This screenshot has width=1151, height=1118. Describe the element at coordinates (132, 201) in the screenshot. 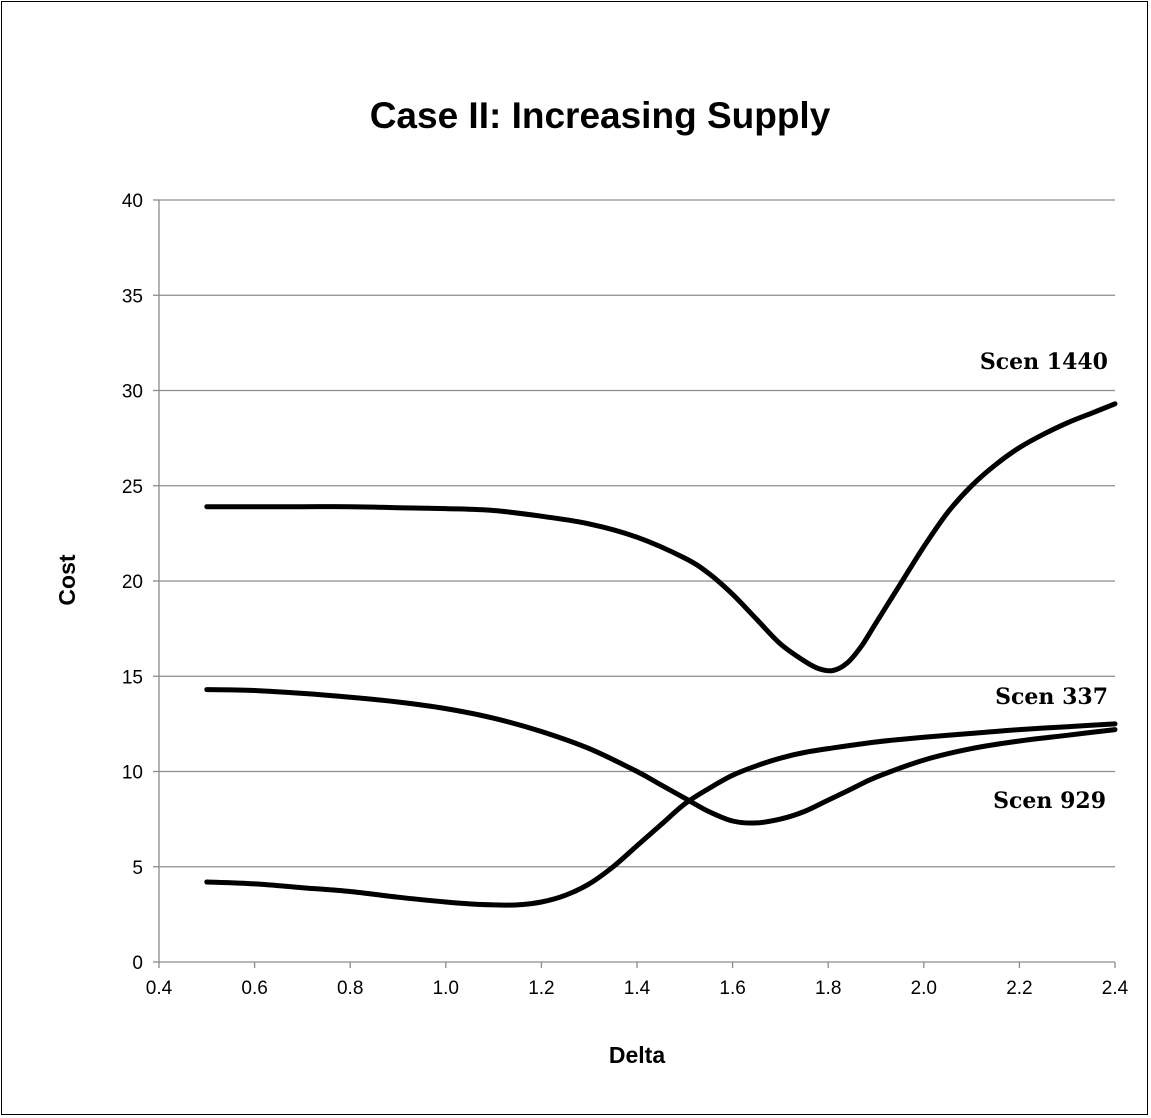

I see `y-tick-label: 40` at that location.